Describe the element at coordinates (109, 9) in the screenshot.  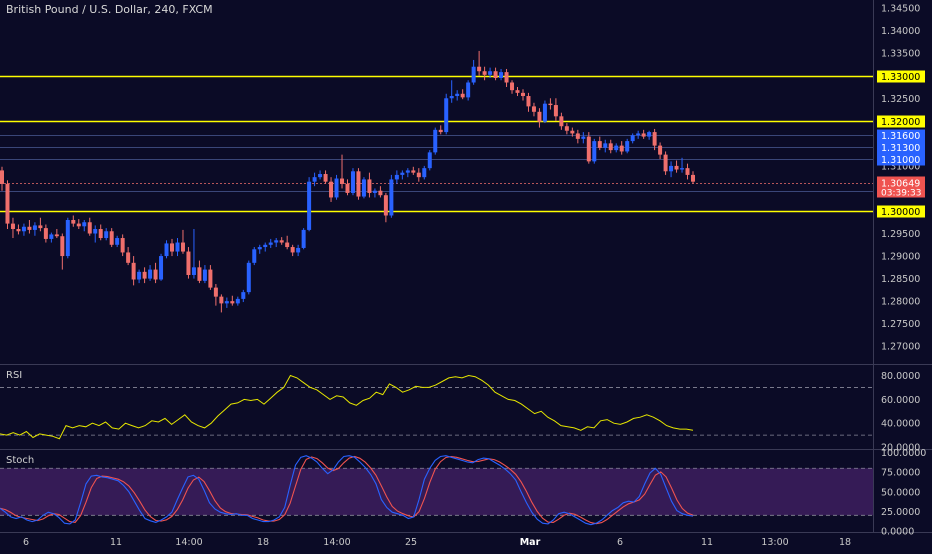
I see `symbol-title: British Pound / U.S. Dollar, 240, FXCM` at that location.